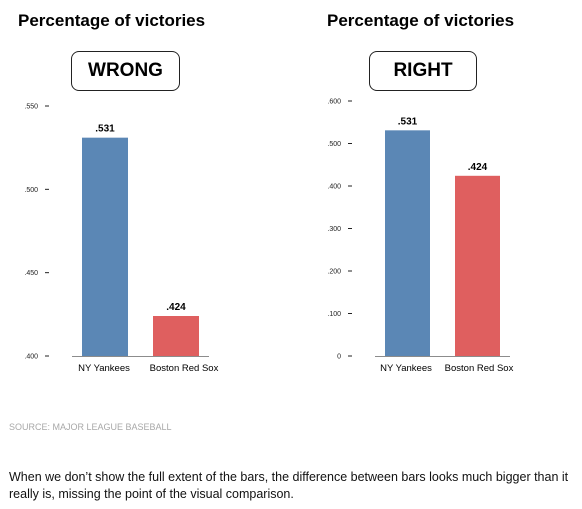  What do you see at coordinates (334, 272) in the screenshot?
I see `right-y-tick-label: .200` at bounding box center [334, 272].